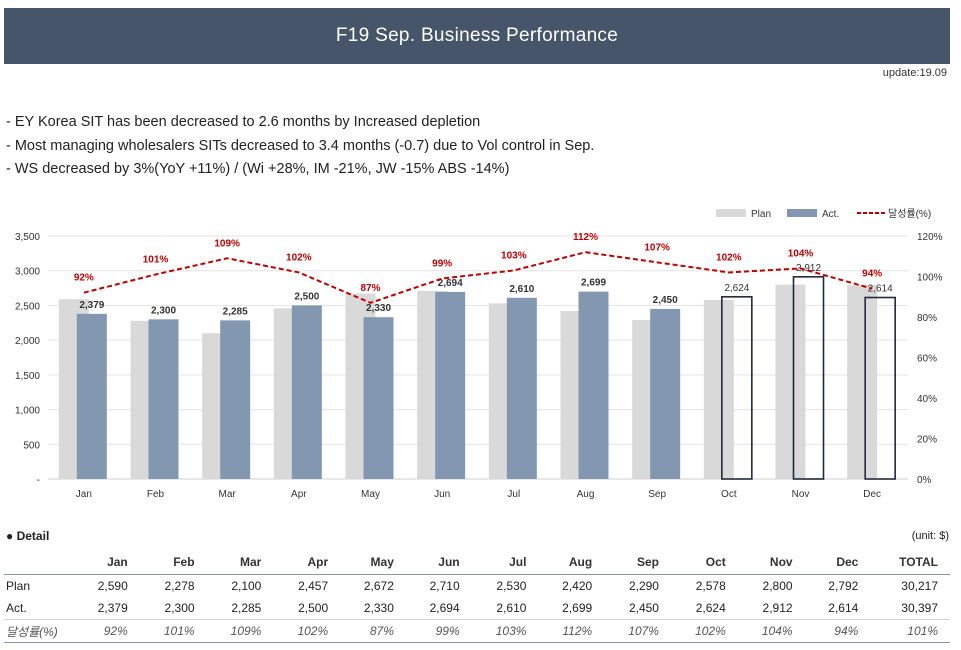  I want to click on table-cell: 2,624, so click(710, 608).